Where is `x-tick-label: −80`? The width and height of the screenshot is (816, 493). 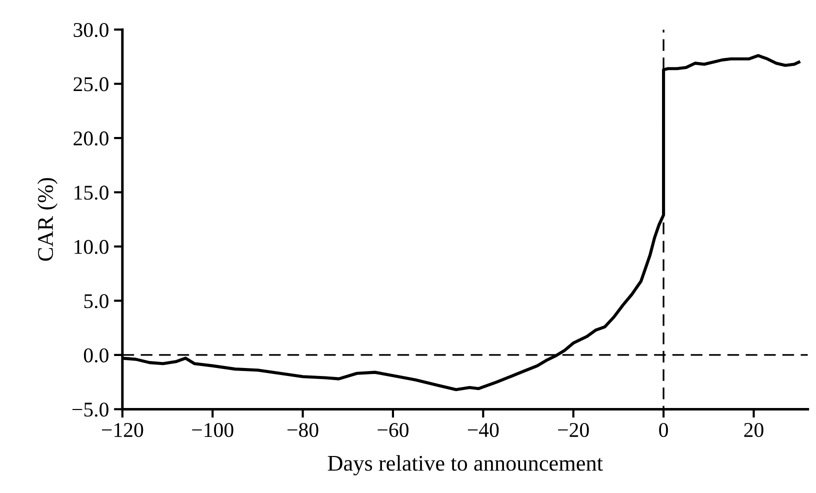
x-tick-label: −80 is located at coordinates (303, 430).